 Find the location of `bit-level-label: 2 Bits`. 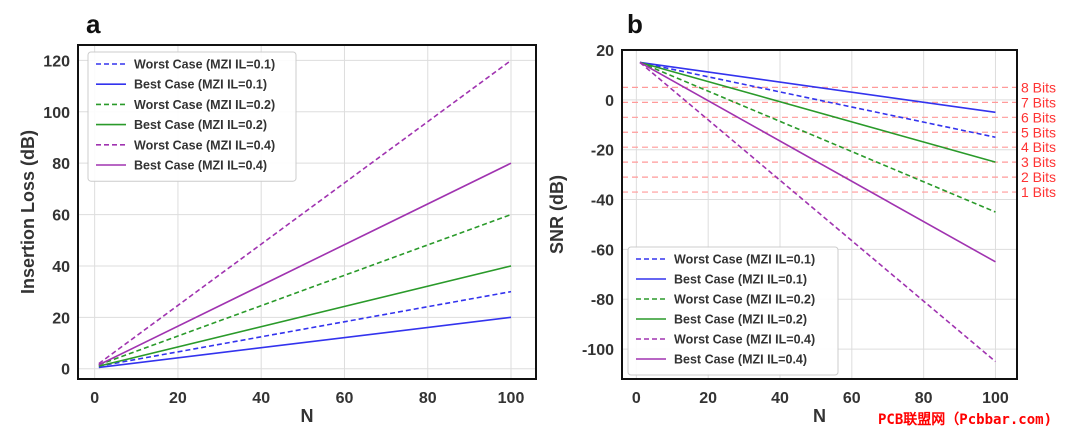

bit-level-label: 2 Bits is located at coordinates (1038, 177).